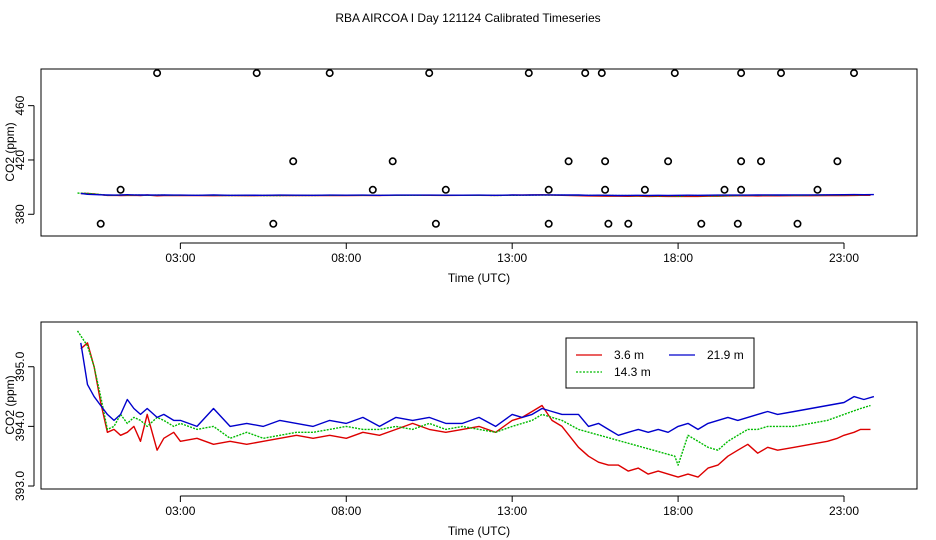 This screenshot has width=936, height=540. Describe the element at coordinates (512, 511) in the screenshot. I see `bottom-x-tick-label: 13:00` at that location.